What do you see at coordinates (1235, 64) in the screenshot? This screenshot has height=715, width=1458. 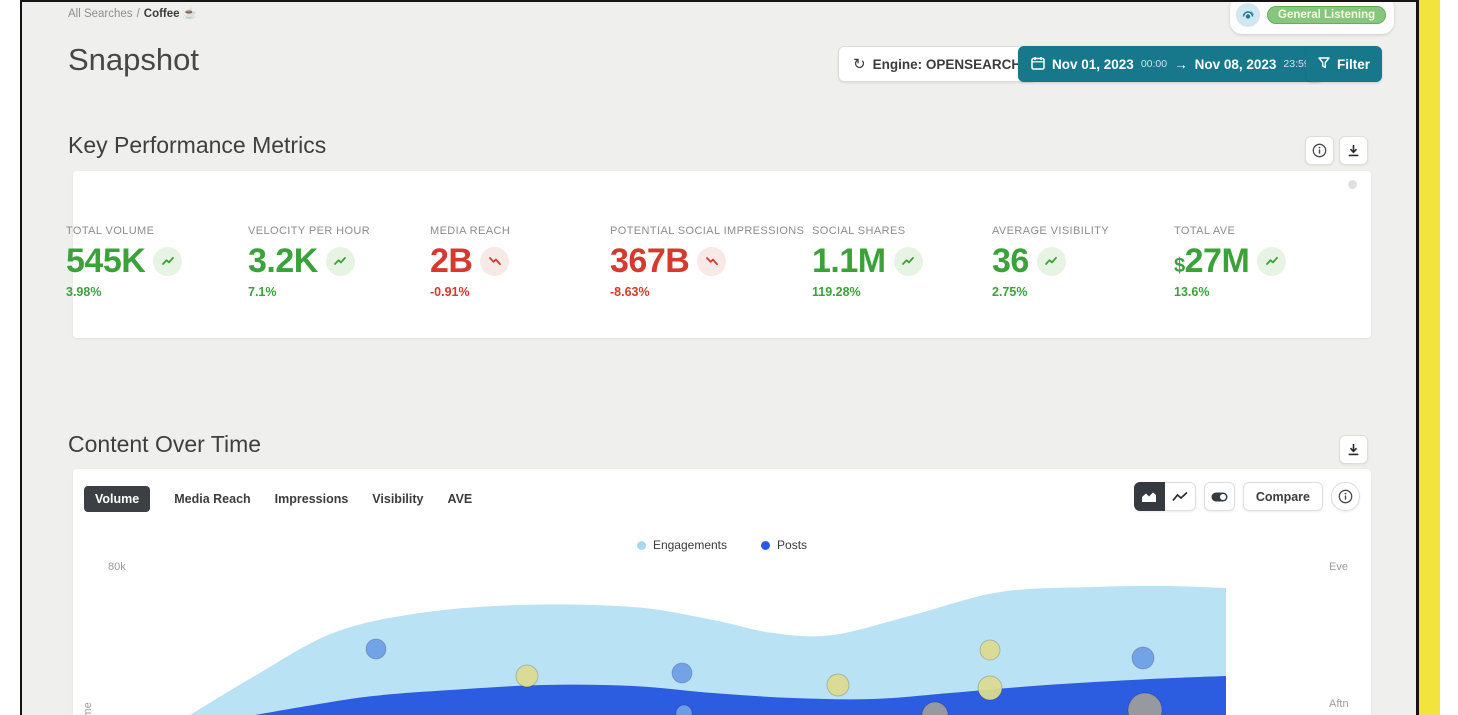 I see `date-range-end: Nov 08, 2023` at bounding box center [1235, 64].